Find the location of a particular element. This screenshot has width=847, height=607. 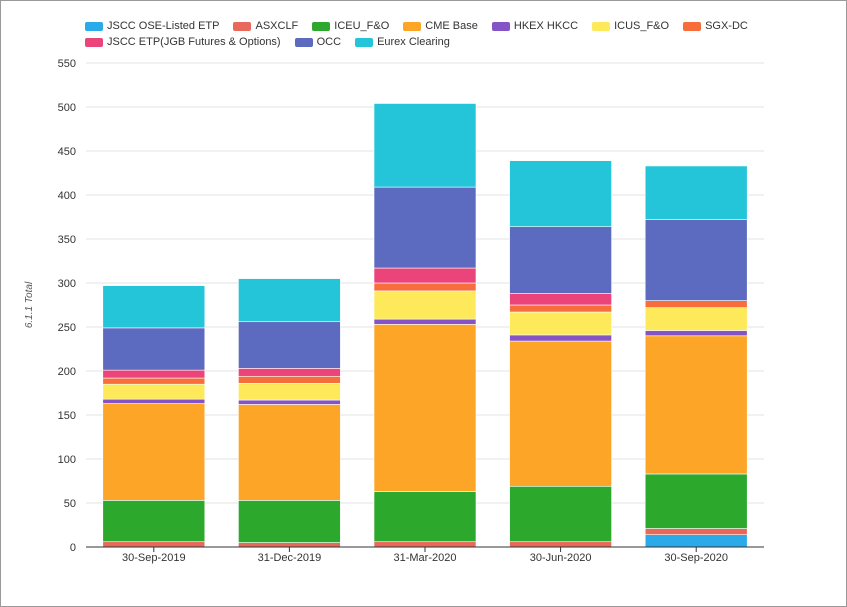

legend-label: ICEU_F&O is located at coordinates (362, 26).